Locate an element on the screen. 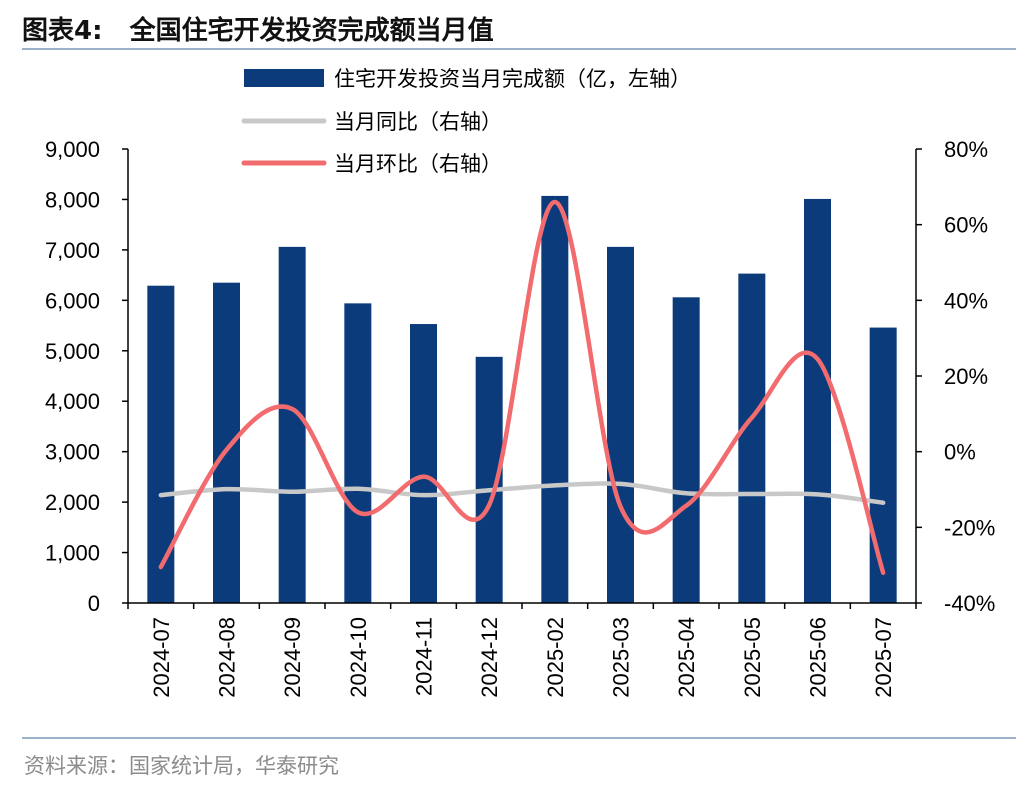  left-tick-label: 2,000 is located at coordinates (72, 502).